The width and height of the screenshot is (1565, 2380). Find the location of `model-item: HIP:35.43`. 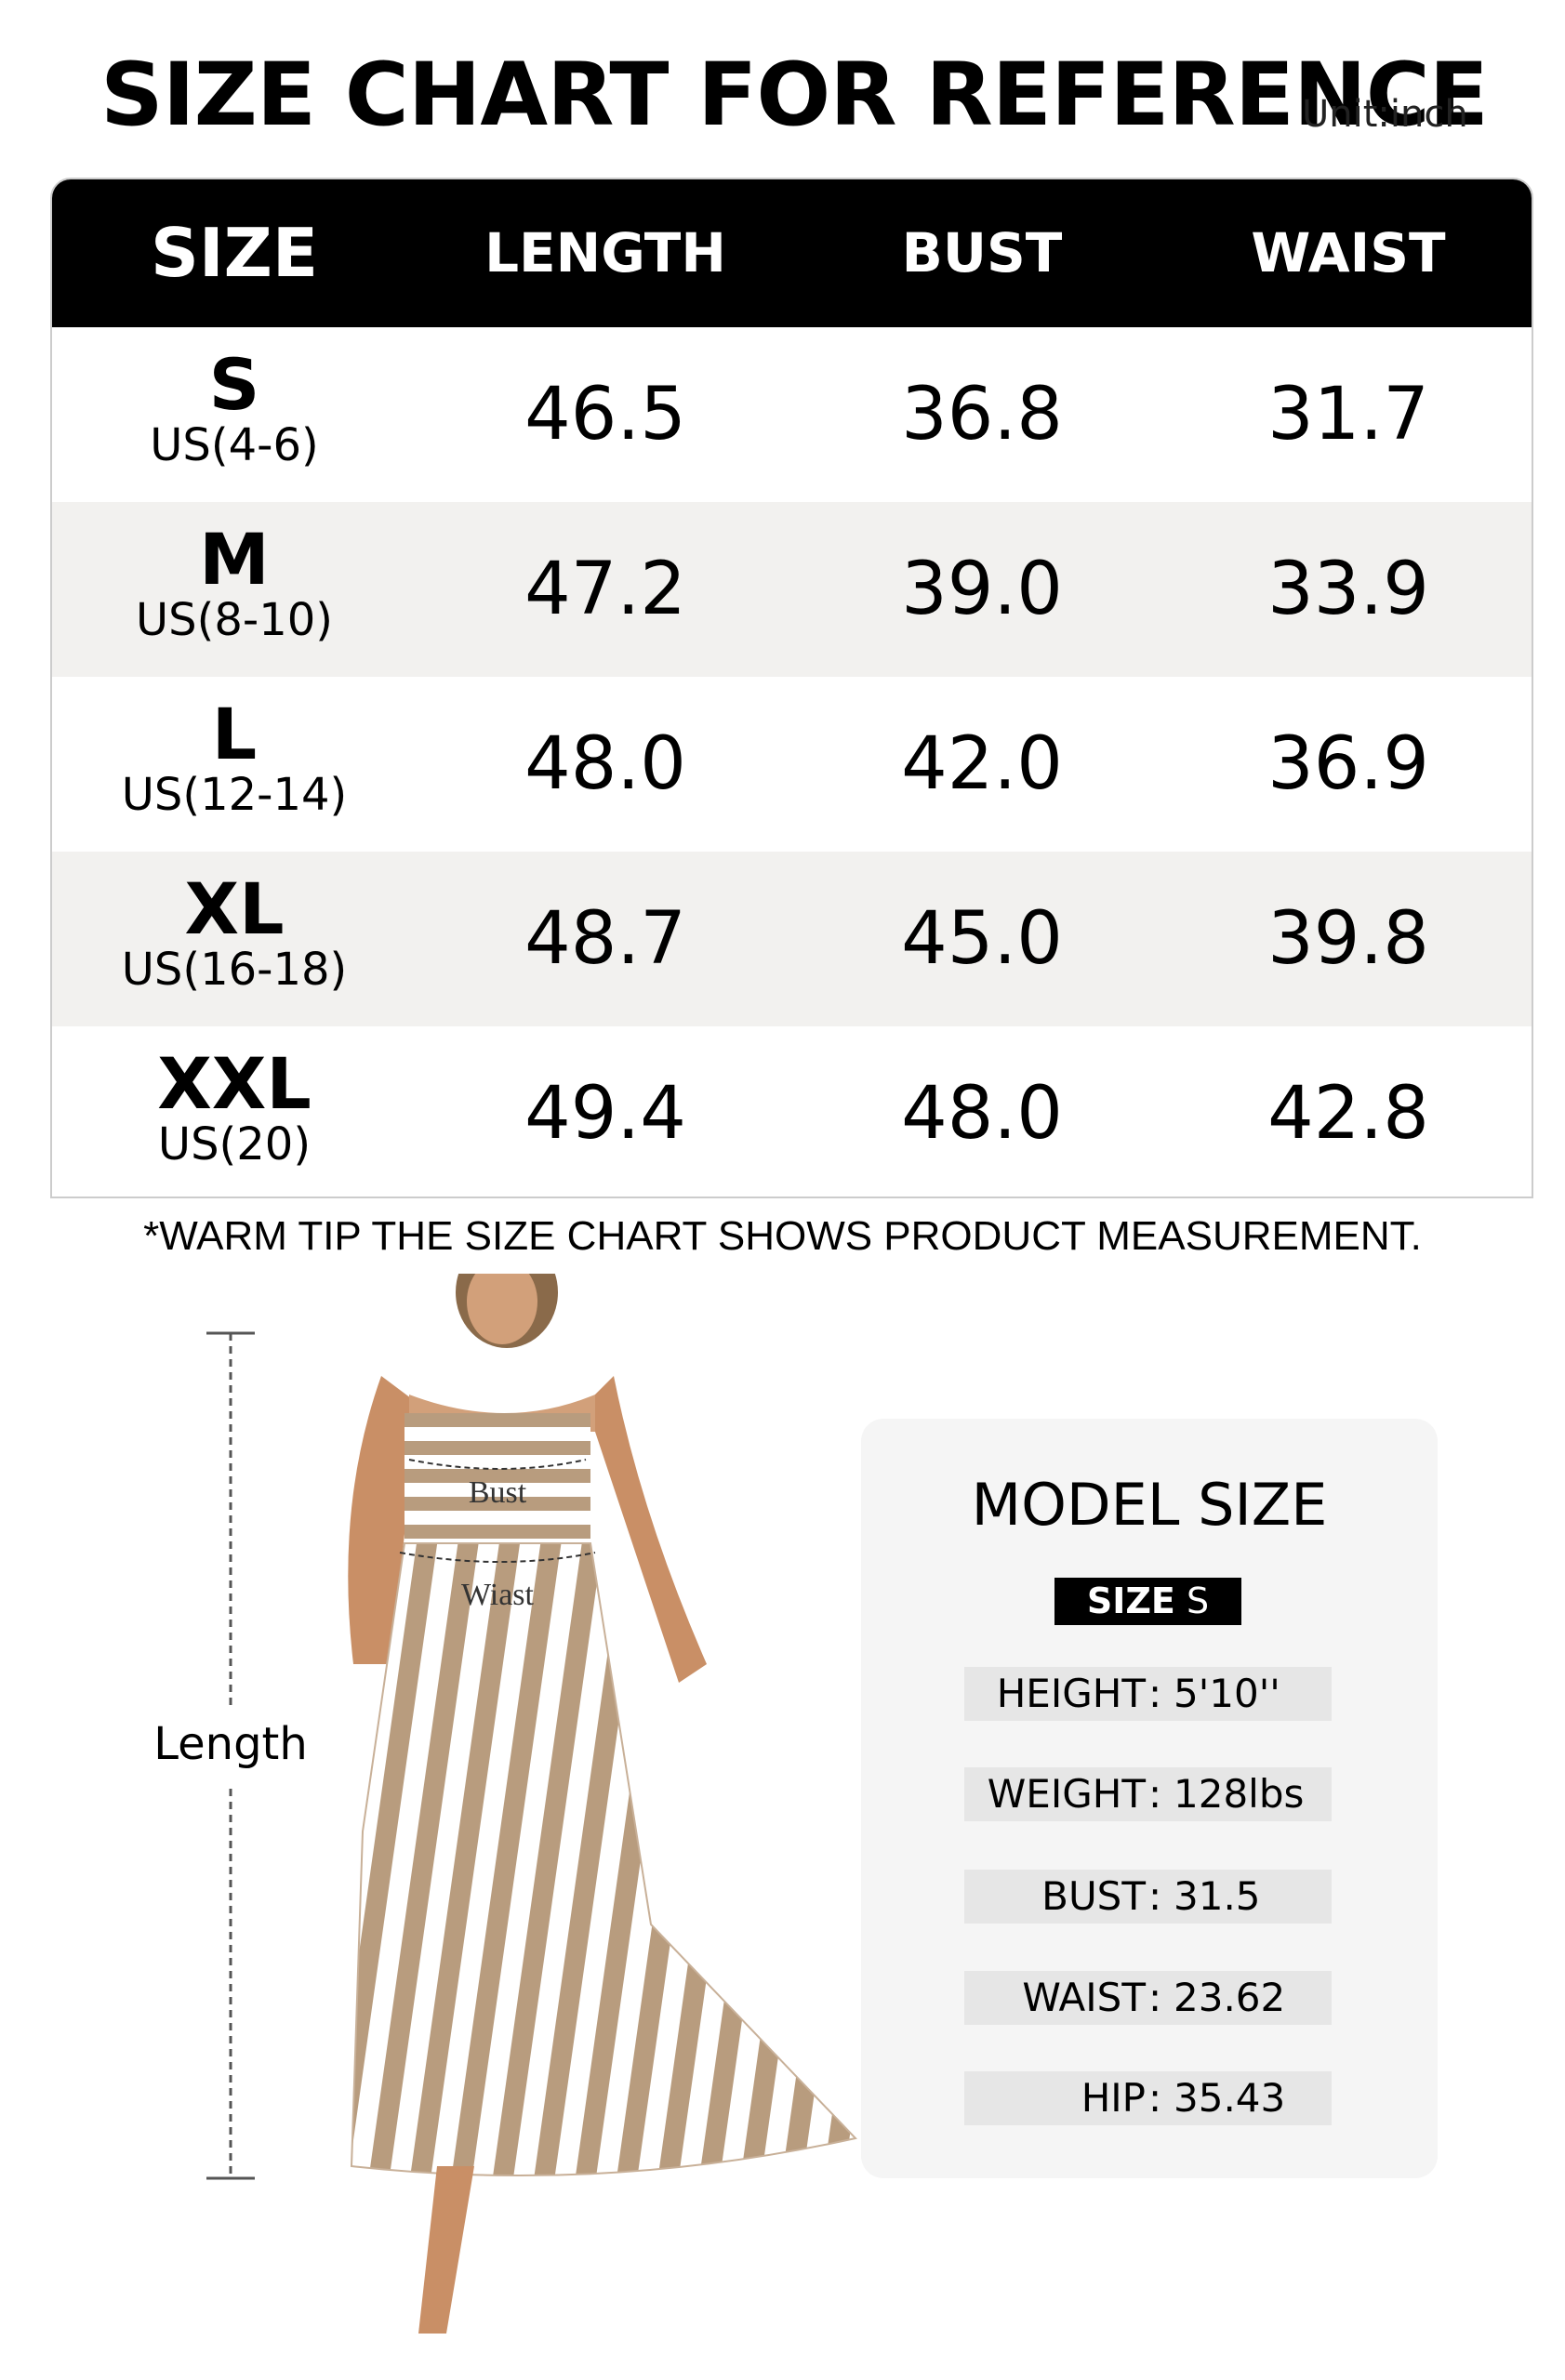

model-item: HIP:35.43 is located at coordinates (1148, 2098).